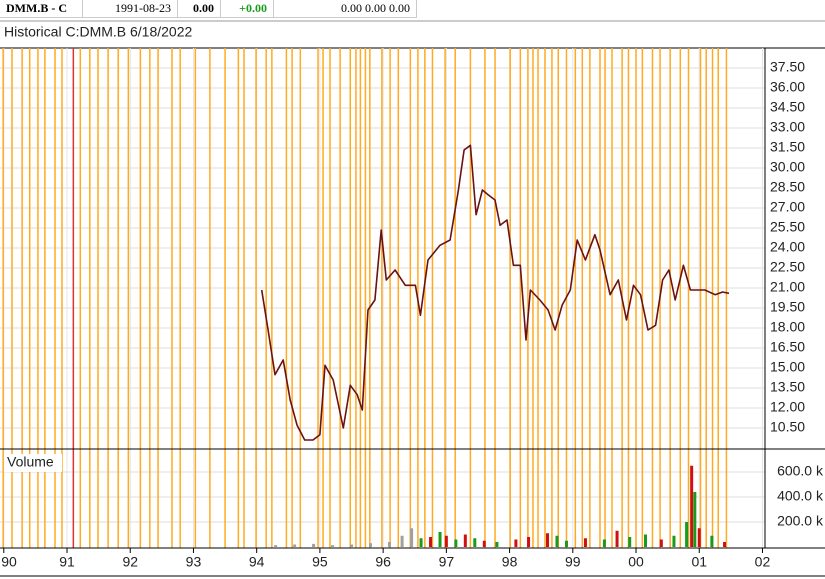  What do you see at coordinates (383, 562) in the screenshot?
I see `x-tick-label: 96` at bounding box center [383, 562].